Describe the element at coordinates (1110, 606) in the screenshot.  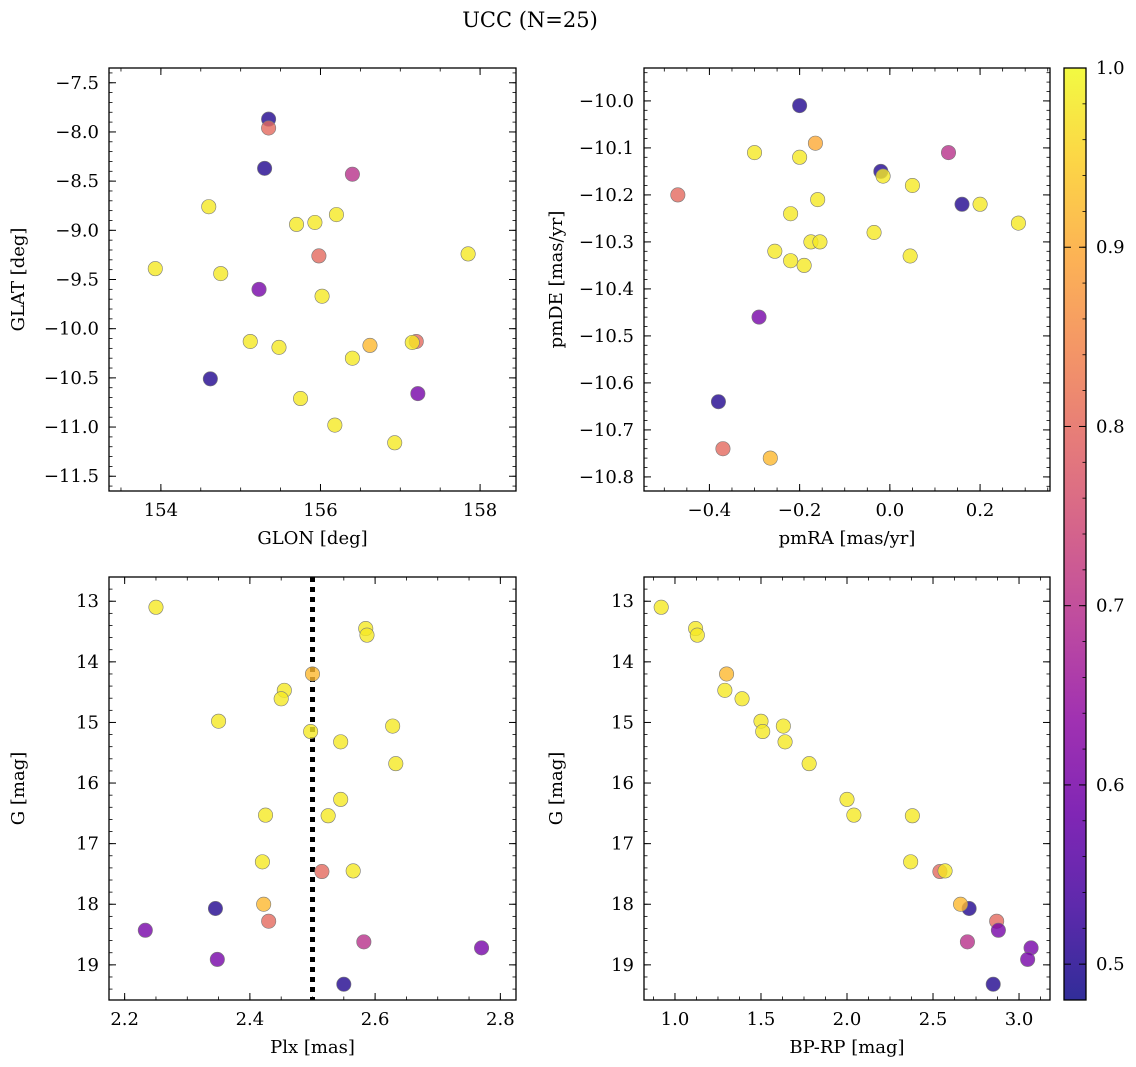
I see `colorbar-tick-label: 0.7` at that location.